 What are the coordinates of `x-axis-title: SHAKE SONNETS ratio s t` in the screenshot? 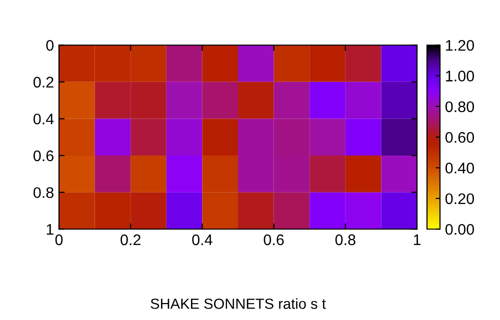 It's located at (238, 303).